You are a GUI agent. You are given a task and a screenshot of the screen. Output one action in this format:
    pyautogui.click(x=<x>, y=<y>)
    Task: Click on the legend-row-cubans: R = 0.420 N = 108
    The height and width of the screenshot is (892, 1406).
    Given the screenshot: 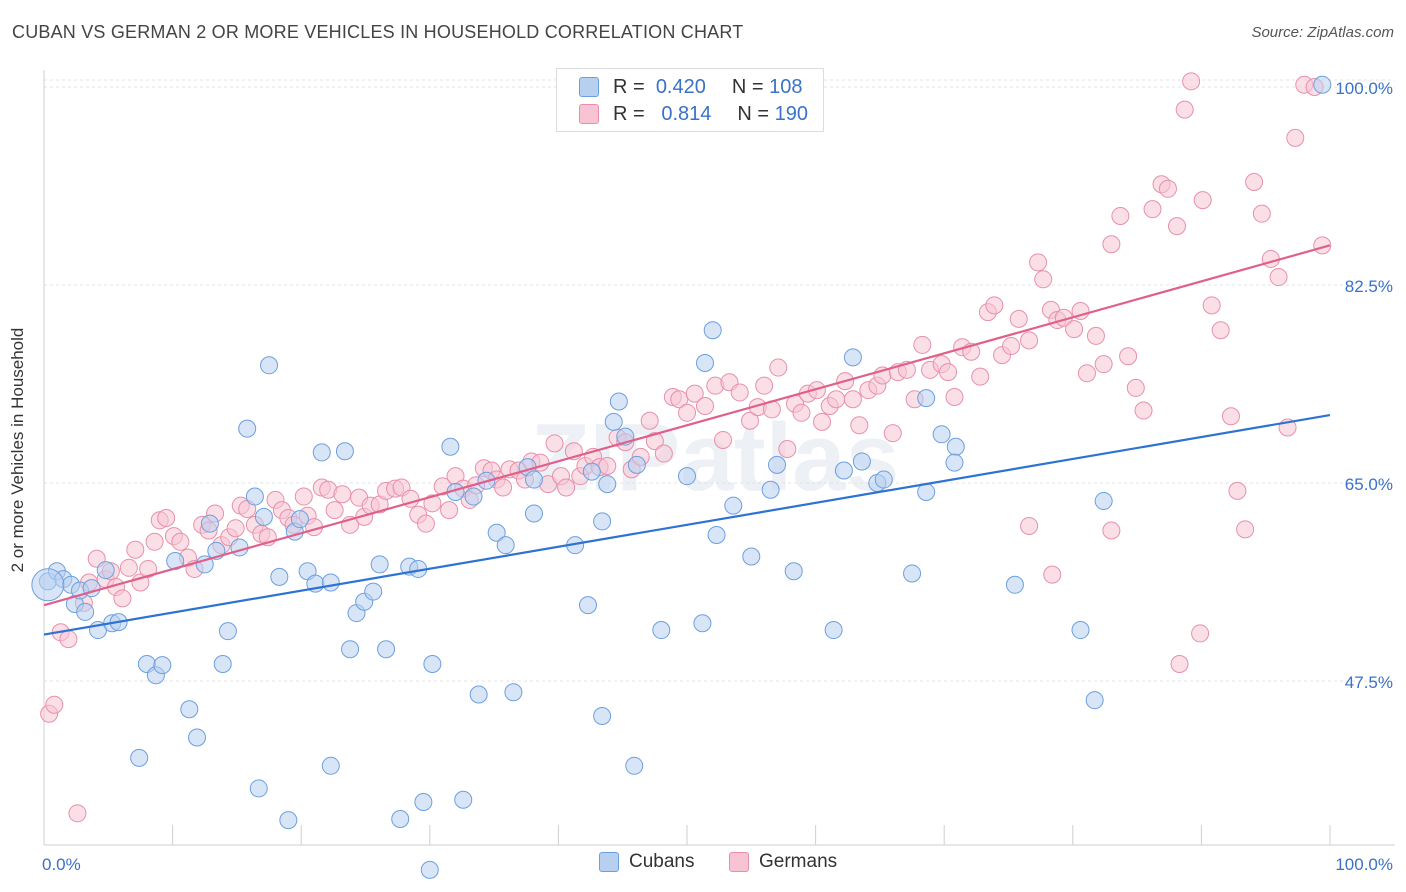 What is the action you would take?
    pyautogui.click(x=691, y=87)
    